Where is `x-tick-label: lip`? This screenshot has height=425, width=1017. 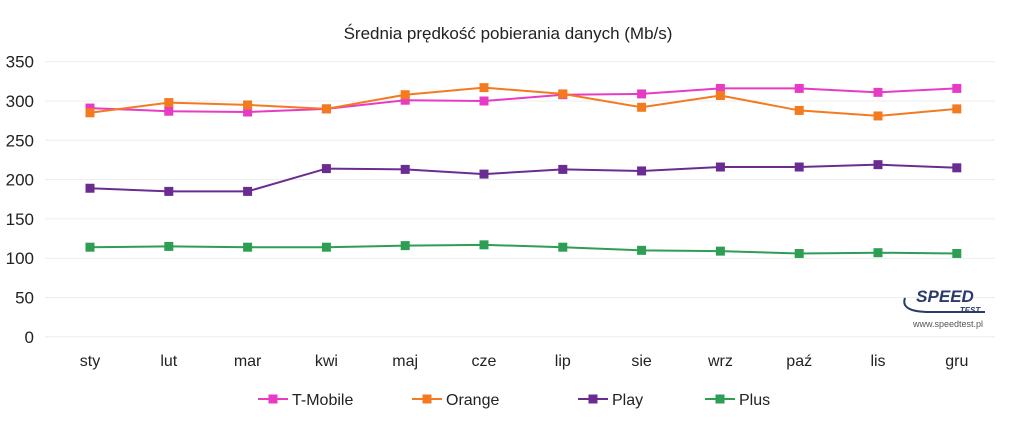 x-tick-label: lip is located at coordinates (563, 361).